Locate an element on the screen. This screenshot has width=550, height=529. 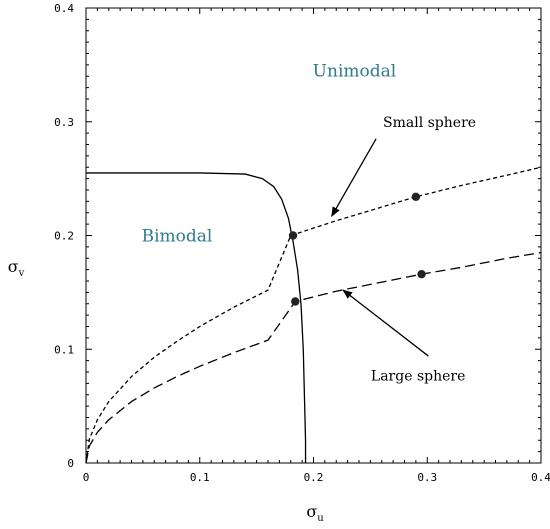
y-axis-label: σv is located at coordinates (16, 268).